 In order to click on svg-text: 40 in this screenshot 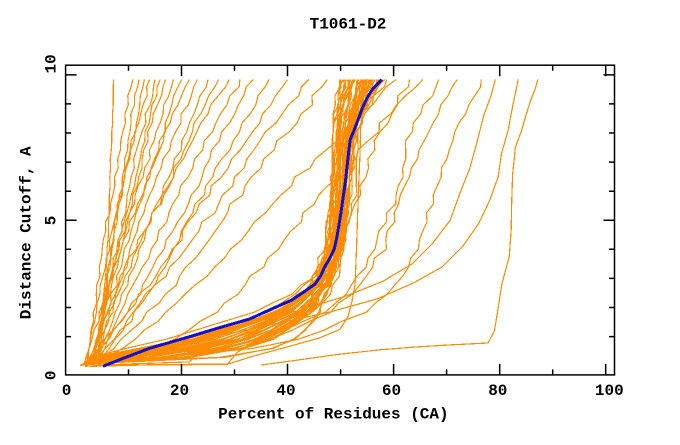, I will do `click(285, 391)`.